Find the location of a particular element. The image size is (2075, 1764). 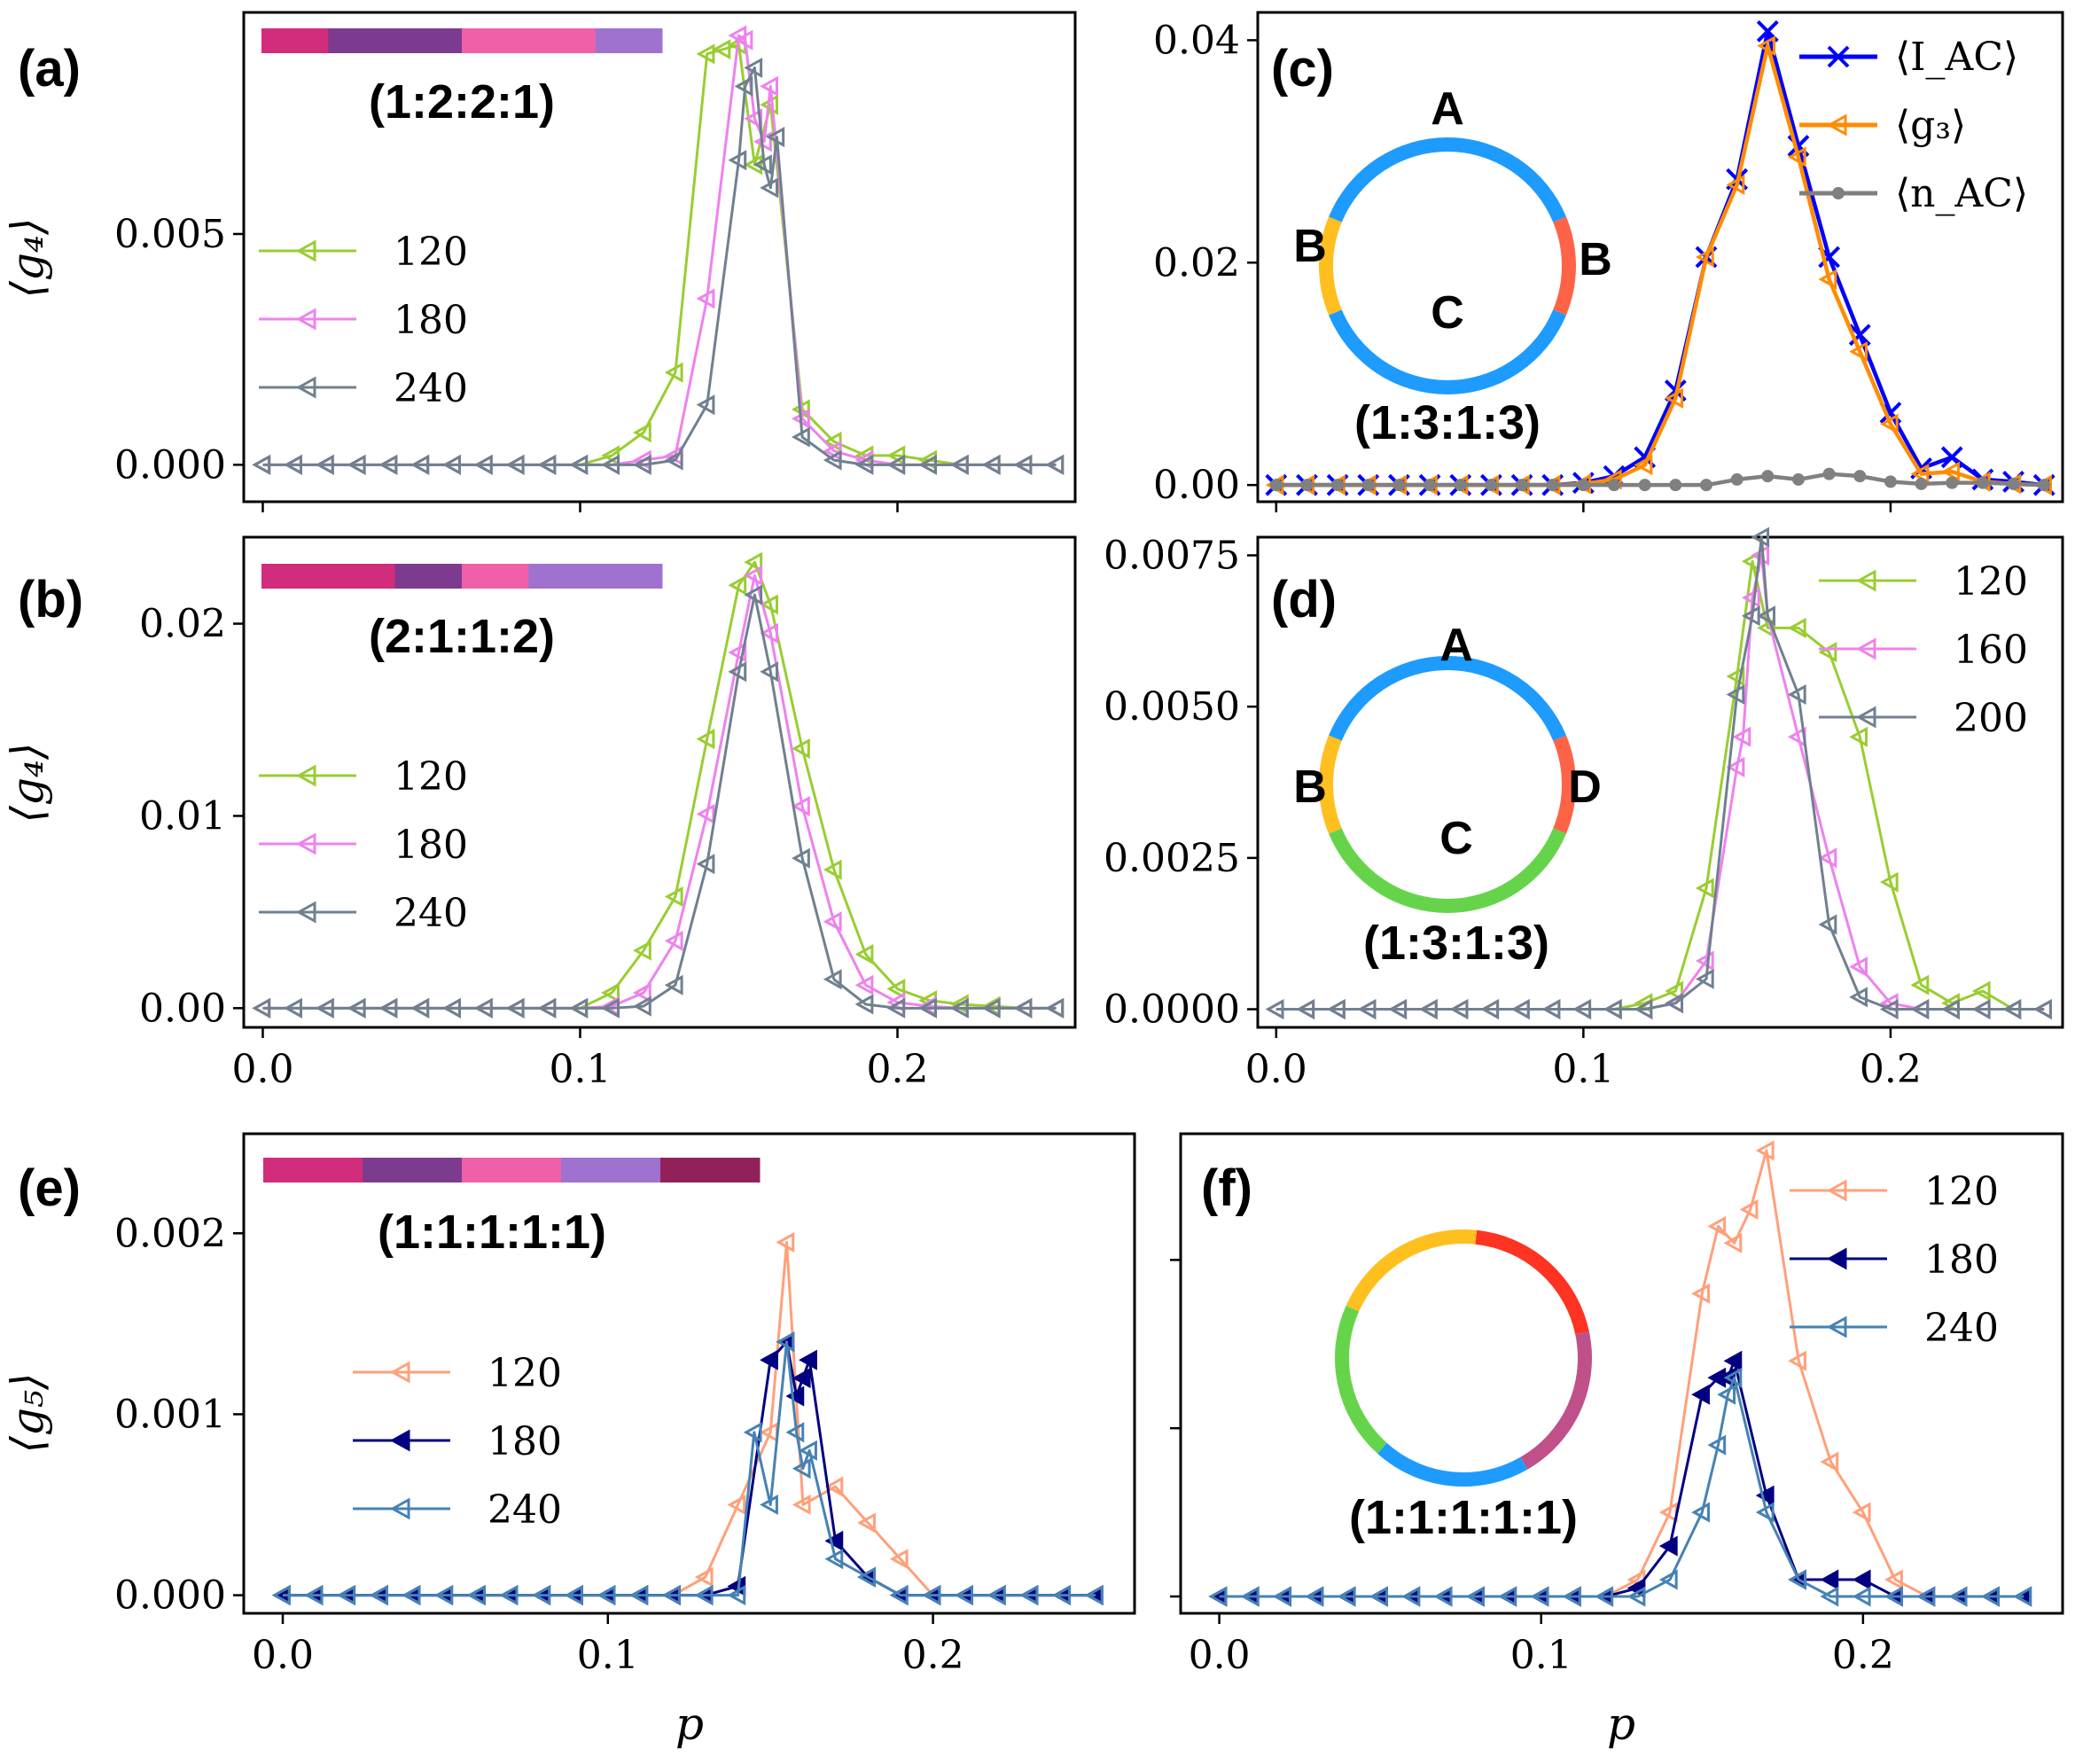

legend-entry: ⟨n_AC⟩ is located at coordinates (1913, 193).